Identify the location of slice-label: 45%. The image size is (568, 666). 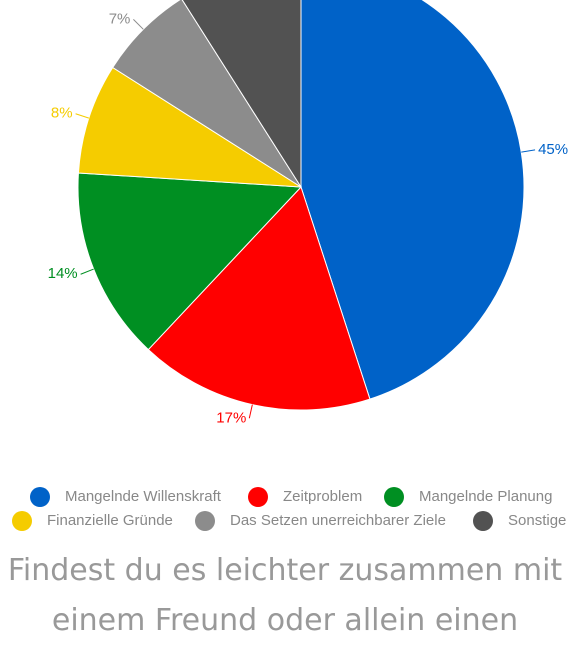
(553, 149).